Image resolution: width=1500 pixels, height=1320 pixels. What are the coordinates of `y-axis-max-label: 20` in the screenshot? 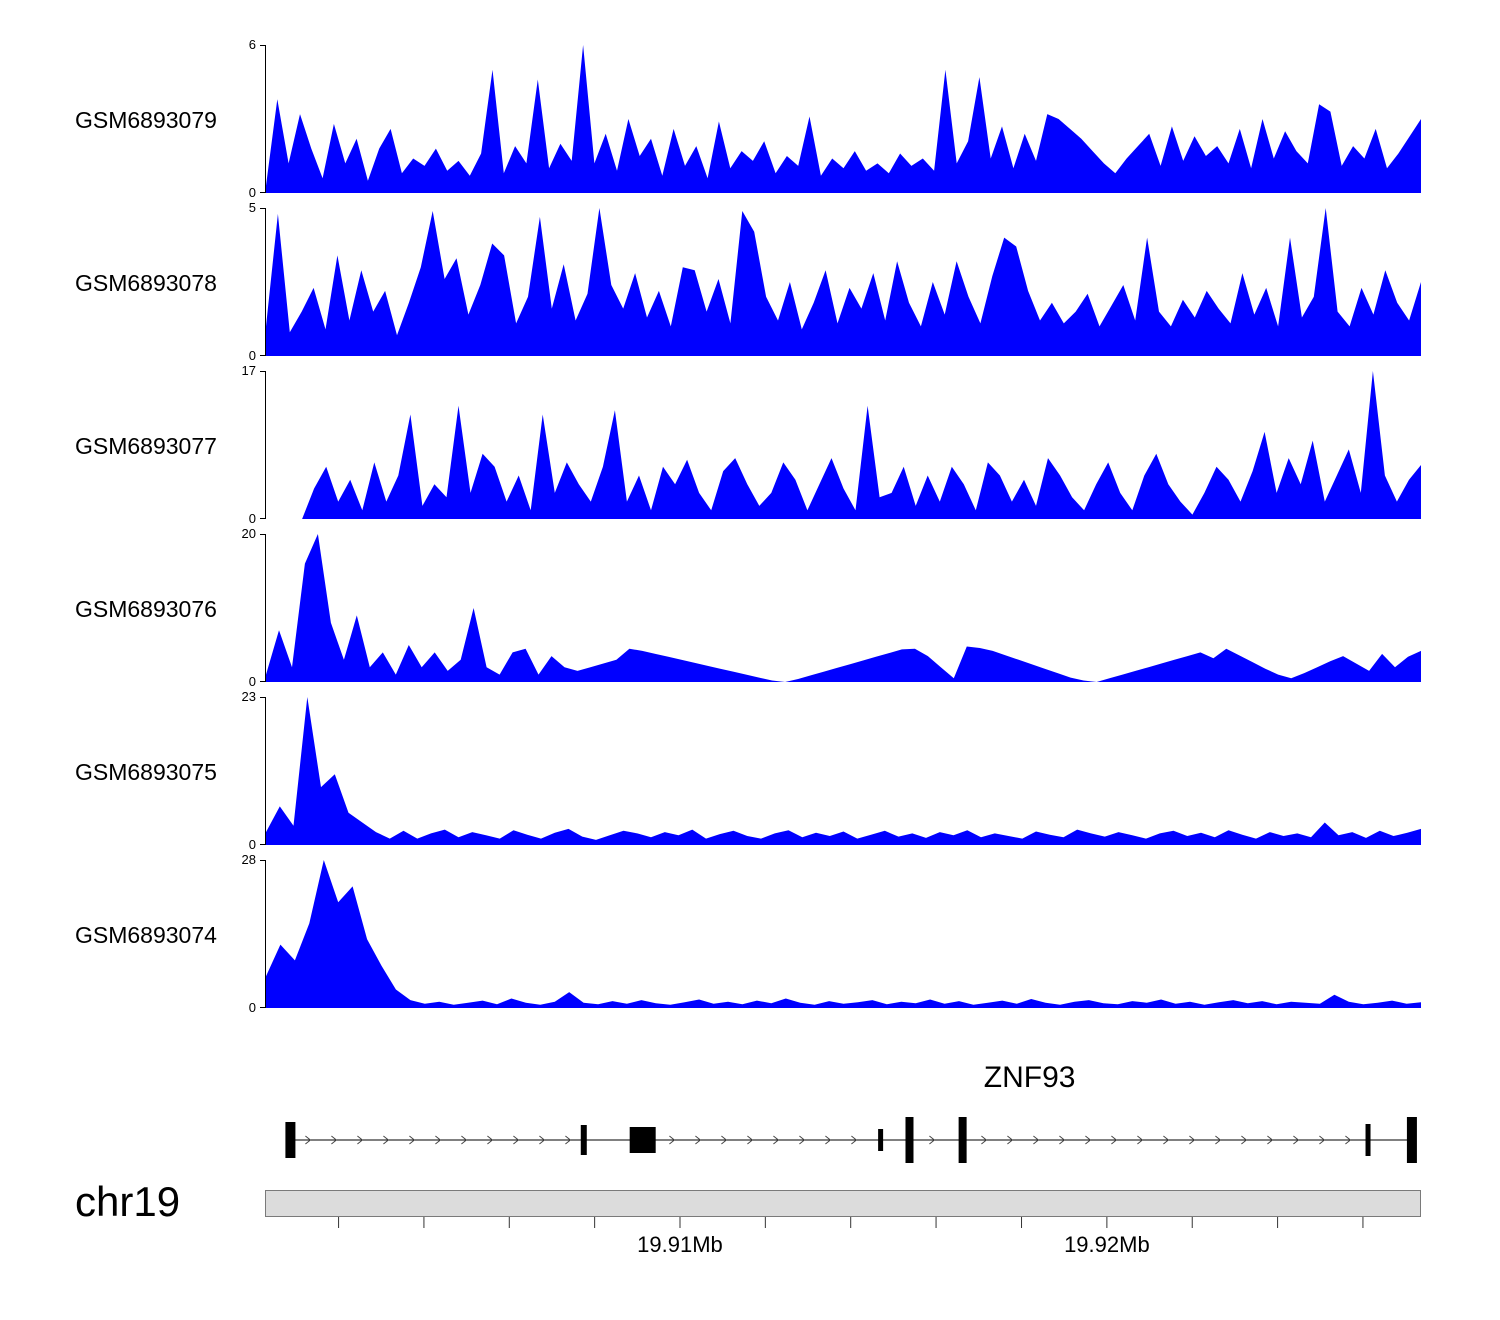 It's located at (248, 533).